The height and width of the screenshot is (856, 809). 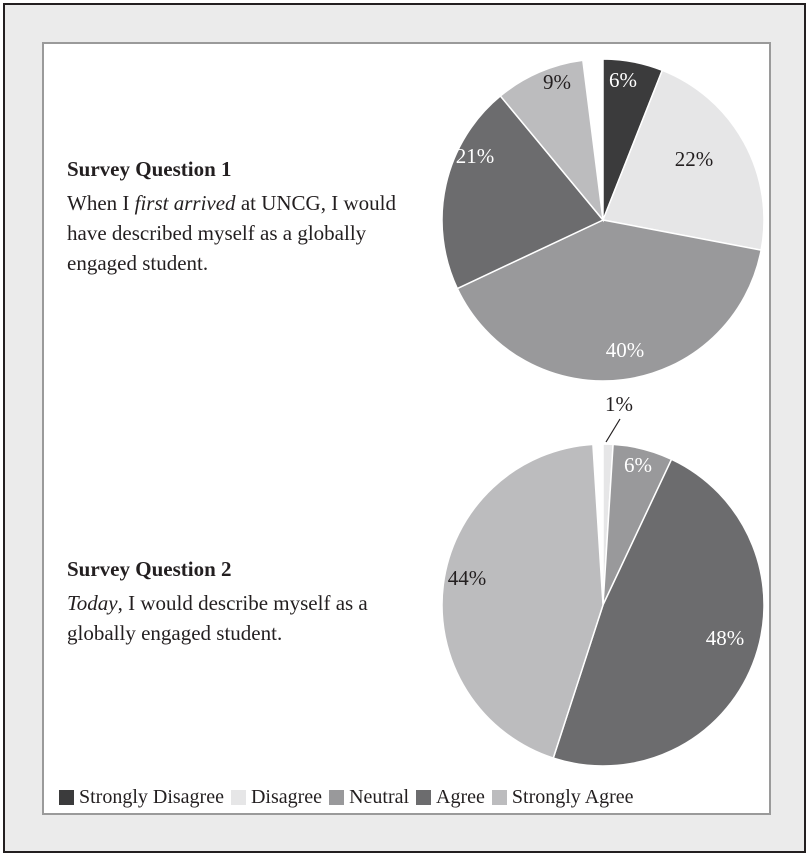 I want to click on pie1-label-agree: 21%, so click(x=475, y=156).